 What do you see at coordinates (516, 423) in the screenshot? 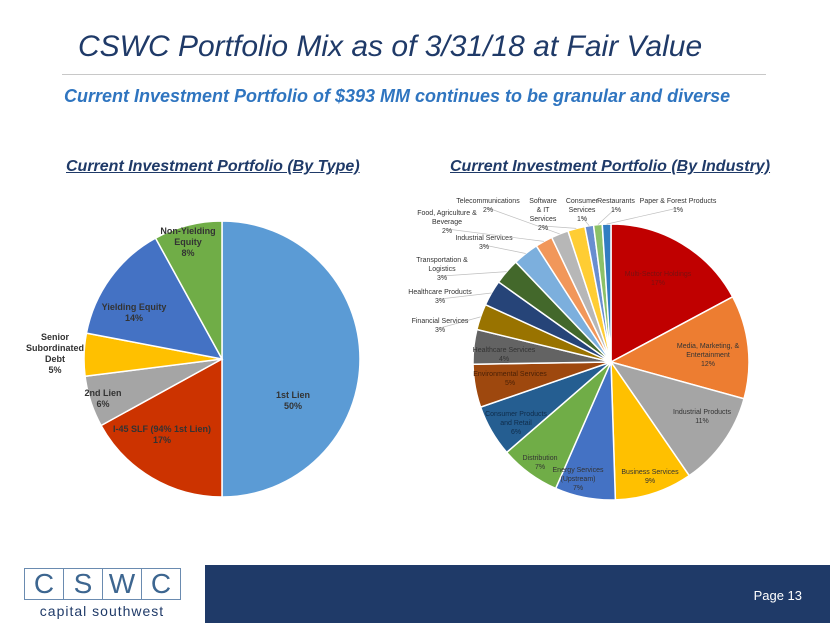
I see `data-label-consumer-products-and-retail: Consumer Products and Retail 6%` at bounding box center [516, 423].